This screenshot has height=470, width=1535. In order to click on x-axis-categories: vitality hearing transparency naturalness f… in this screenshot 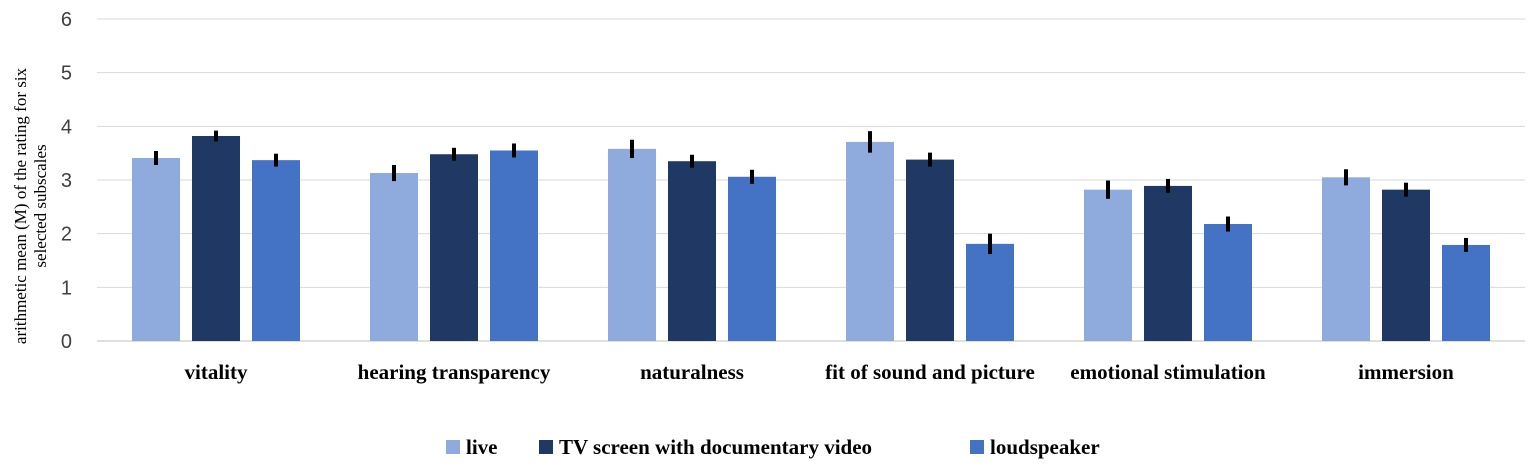, I will do `click(820, 372)`.